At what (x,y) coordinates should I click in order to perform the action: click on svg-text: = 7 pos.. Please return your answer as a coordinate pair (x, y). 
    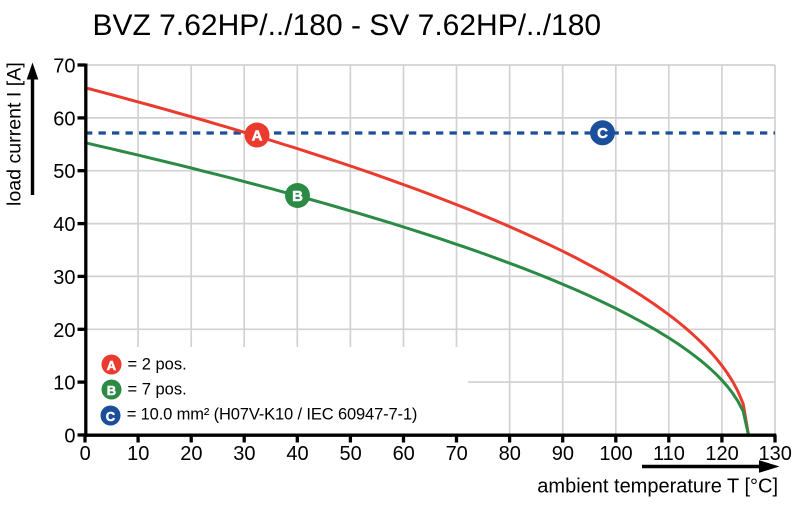
    Looking at the image, I should click on (157, 390).